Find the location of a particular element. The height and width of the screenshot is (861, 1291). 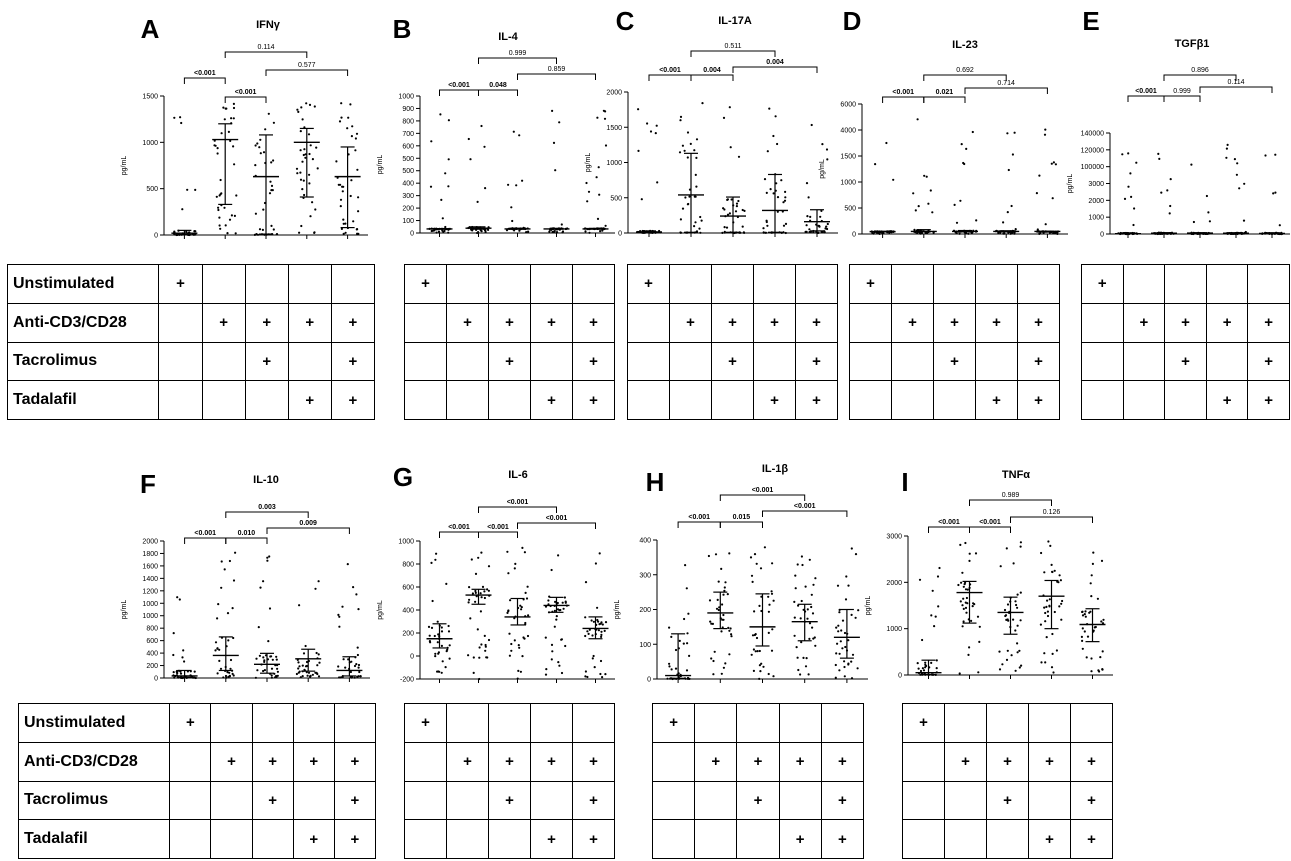

group-1-points is located at coordinates (649, 171).